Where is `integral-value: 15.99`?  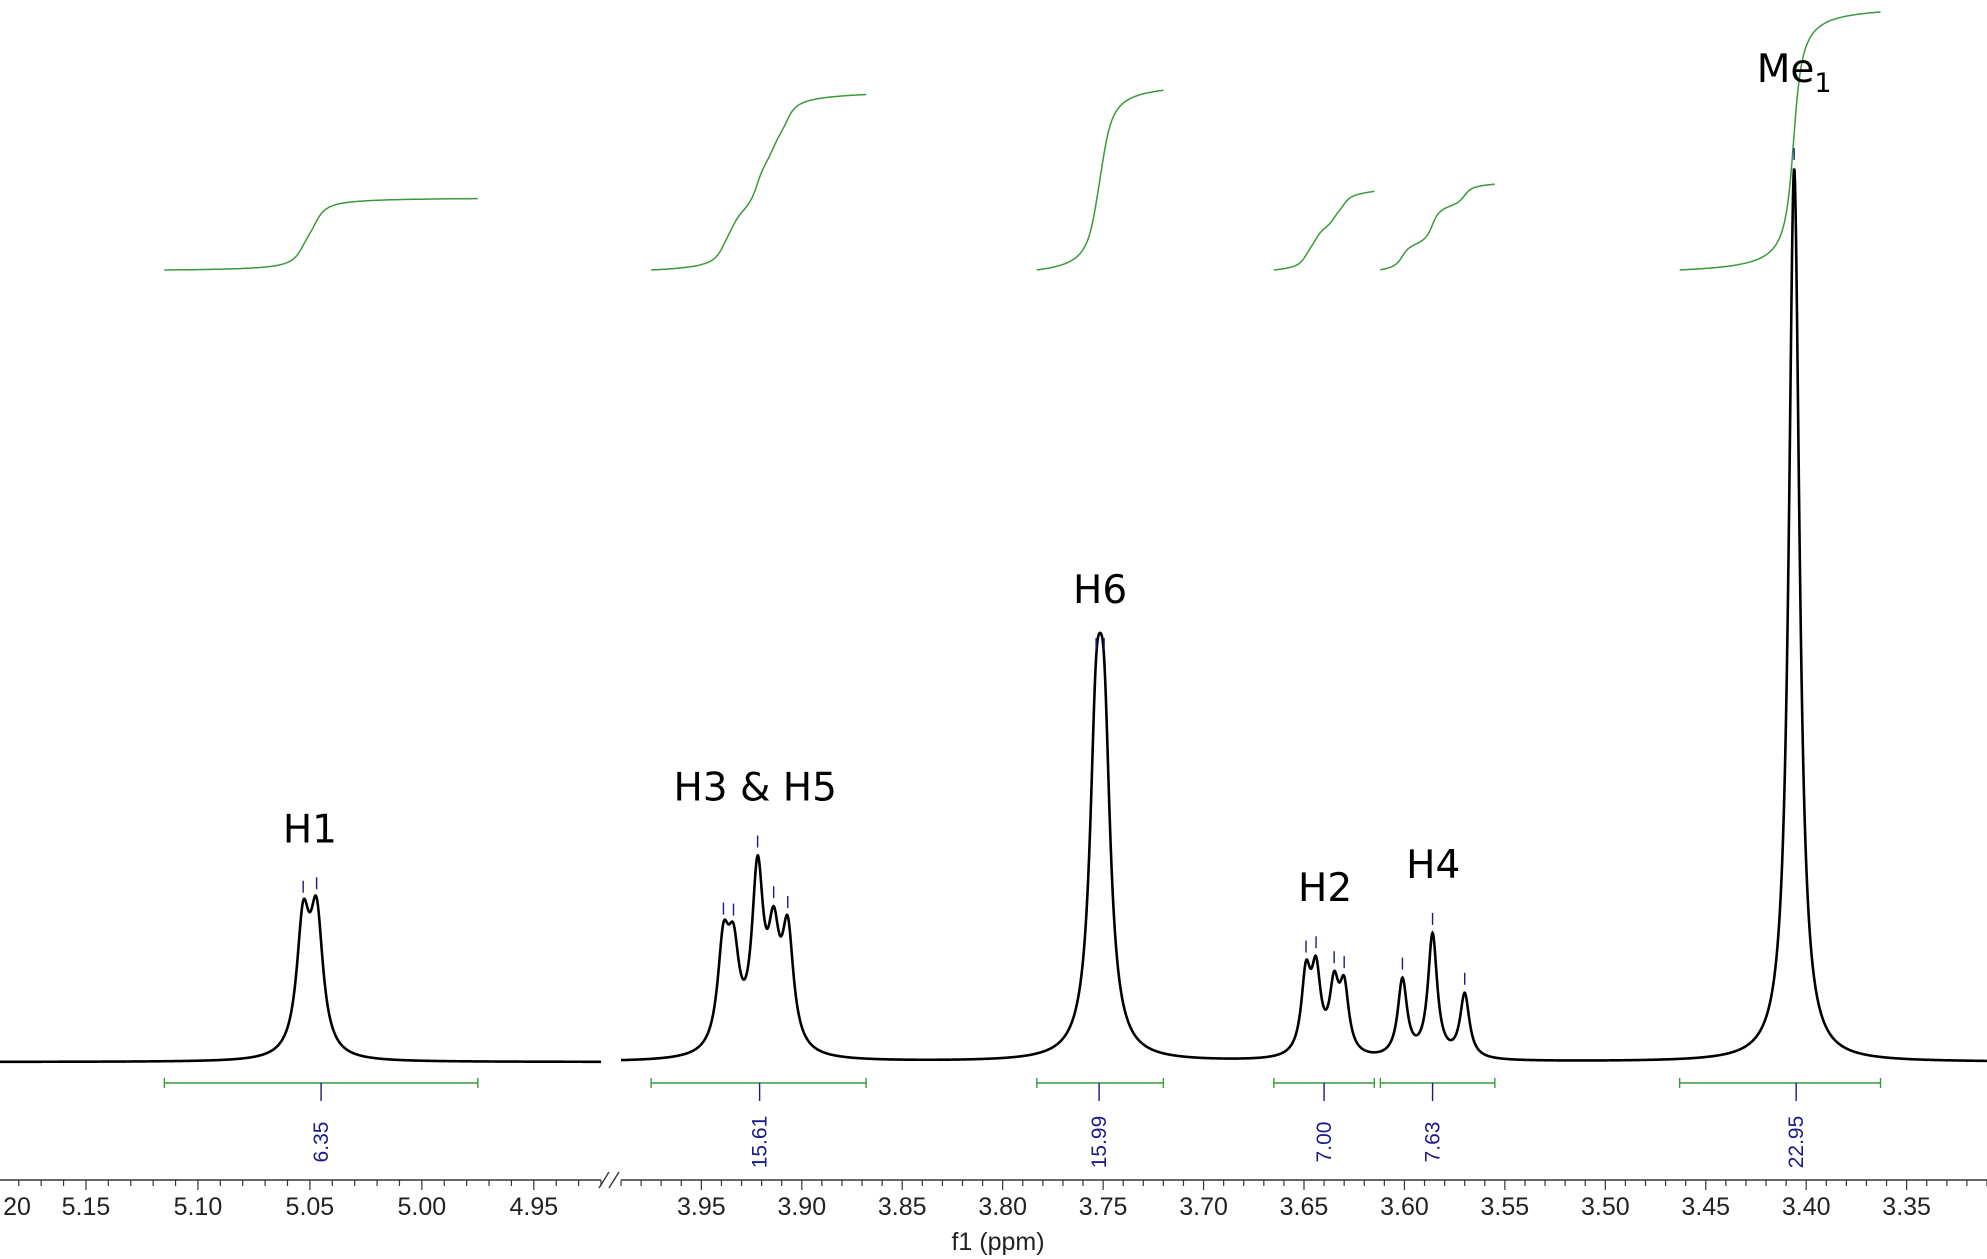 integral-value: 15.99 is located at coordinates (1099, 1142).